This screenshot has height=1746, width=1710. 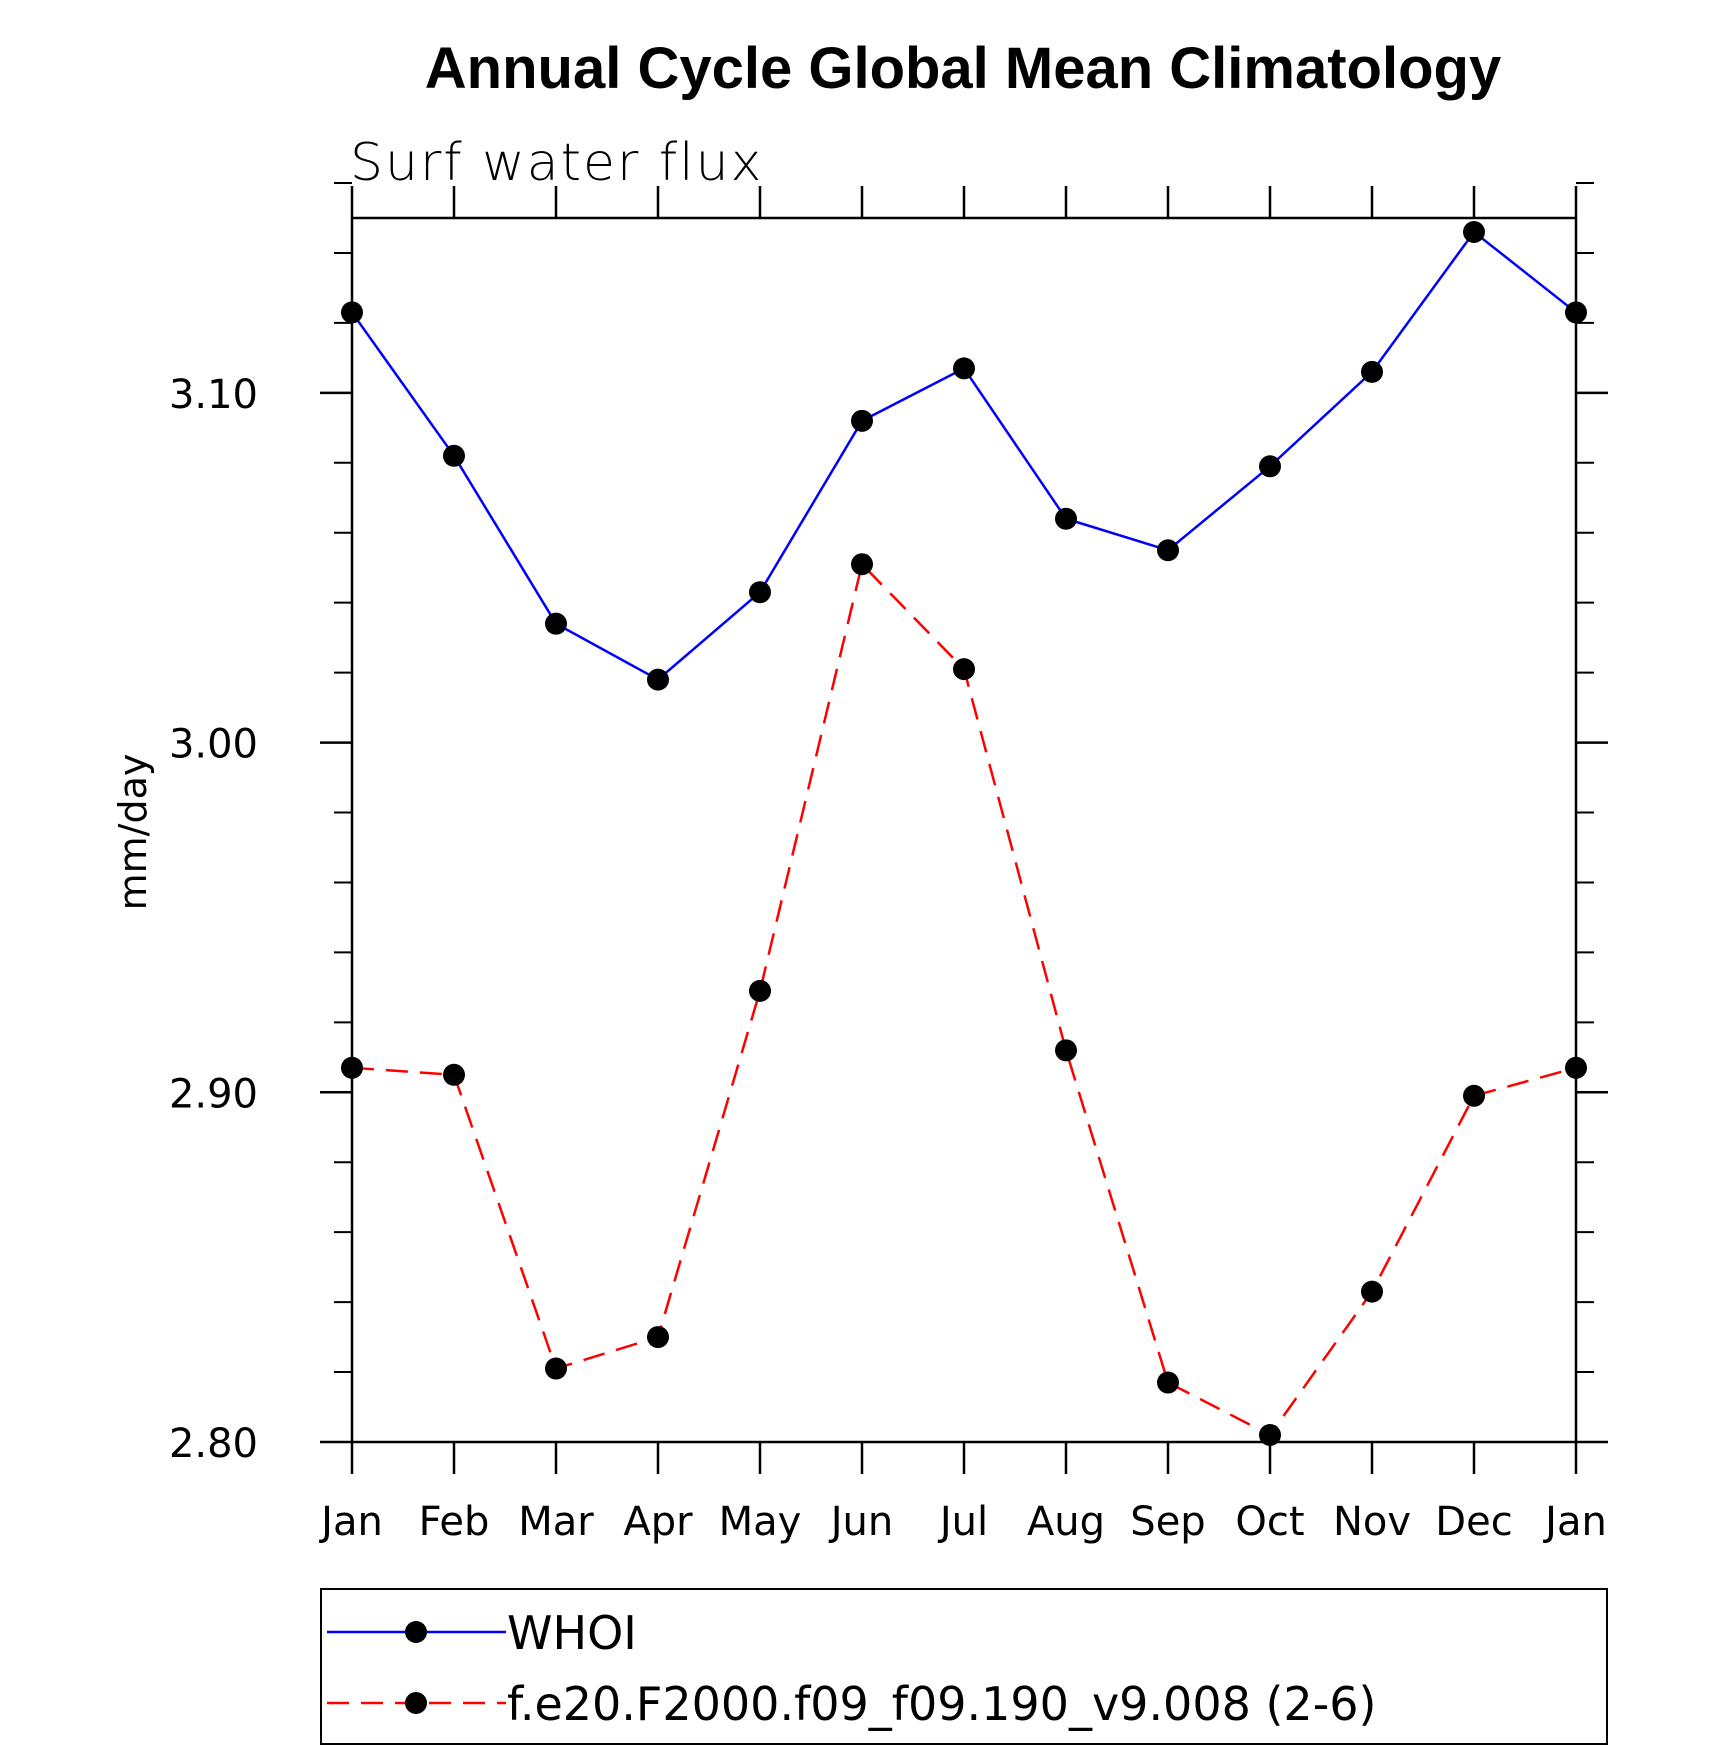 I want to click on x-tick-label: Feb, so click(x=454, y=1522).